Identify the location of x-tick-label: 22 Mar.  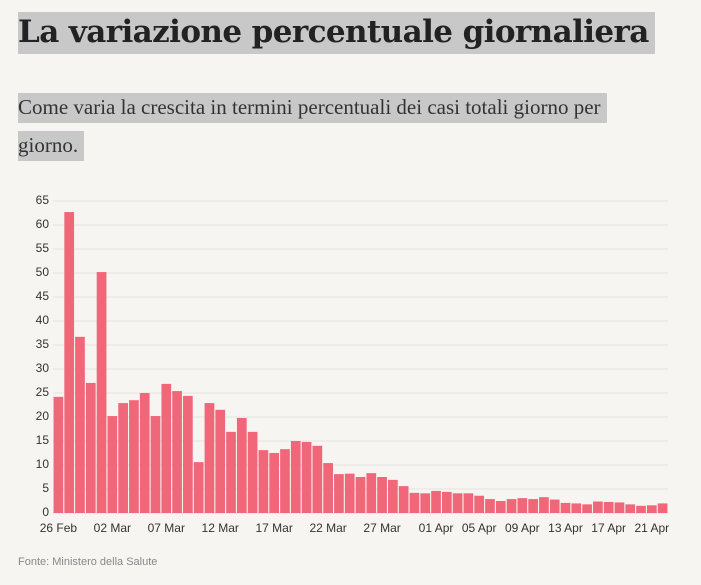
(327, 528).